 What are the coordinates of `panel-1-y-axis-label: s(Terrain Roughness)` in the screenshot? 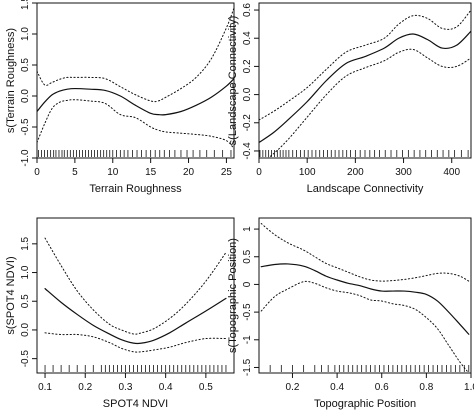 It's located at (11, 80).